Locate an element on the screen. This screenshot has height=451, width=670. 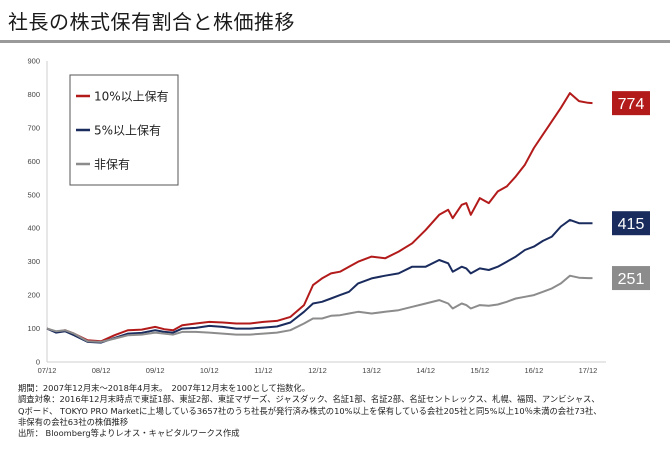
x-tick-label: 14/12 is located at coordinates (425, 370).